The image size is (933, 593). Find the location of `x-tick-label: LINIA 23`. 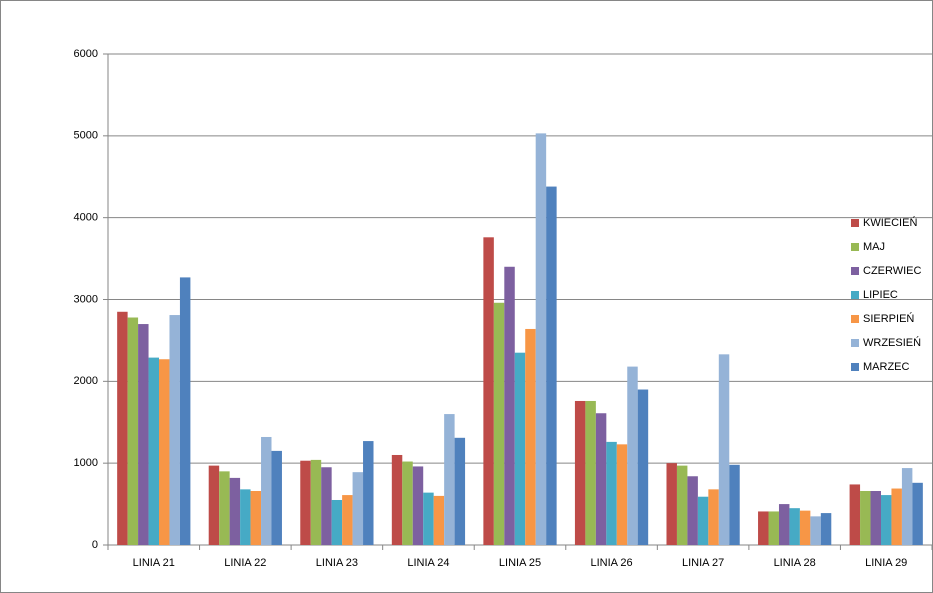

x-tick-label: LINIA 23 is located at coordinates (337, 563).